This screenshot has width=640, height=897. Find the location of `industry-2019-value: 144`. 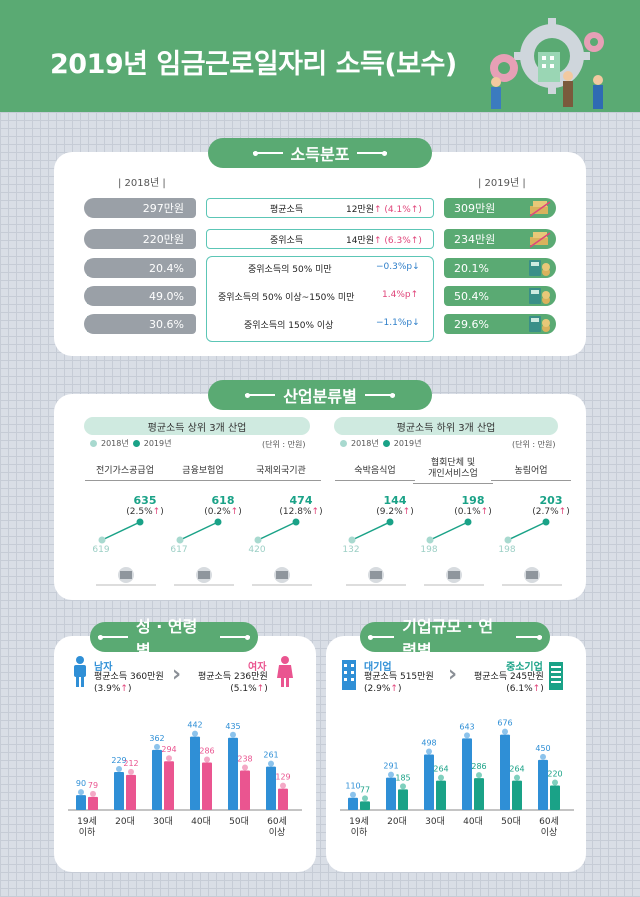

industry-2019-value: 144 is located at coordinates (395, 500).